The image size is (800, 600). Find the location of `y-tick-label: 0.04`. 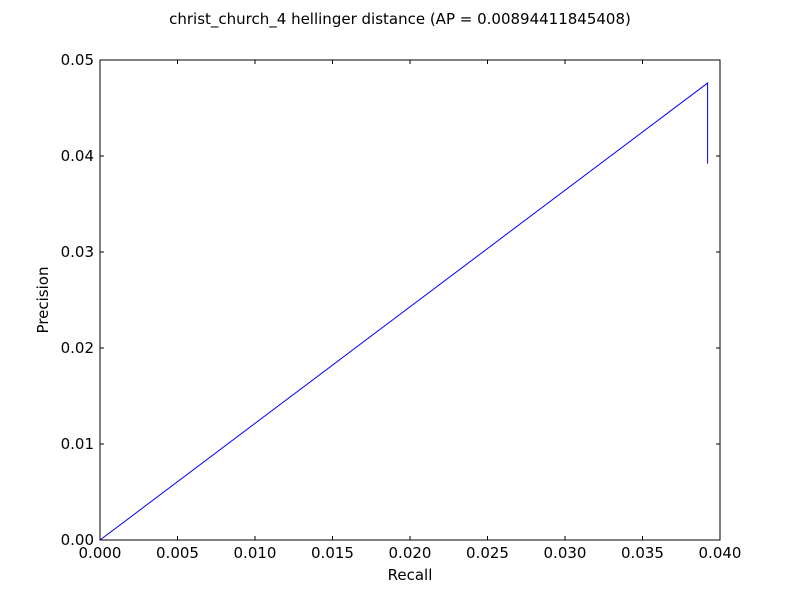

y-tick-label: 0.04 is located at coordinates (77, 156).